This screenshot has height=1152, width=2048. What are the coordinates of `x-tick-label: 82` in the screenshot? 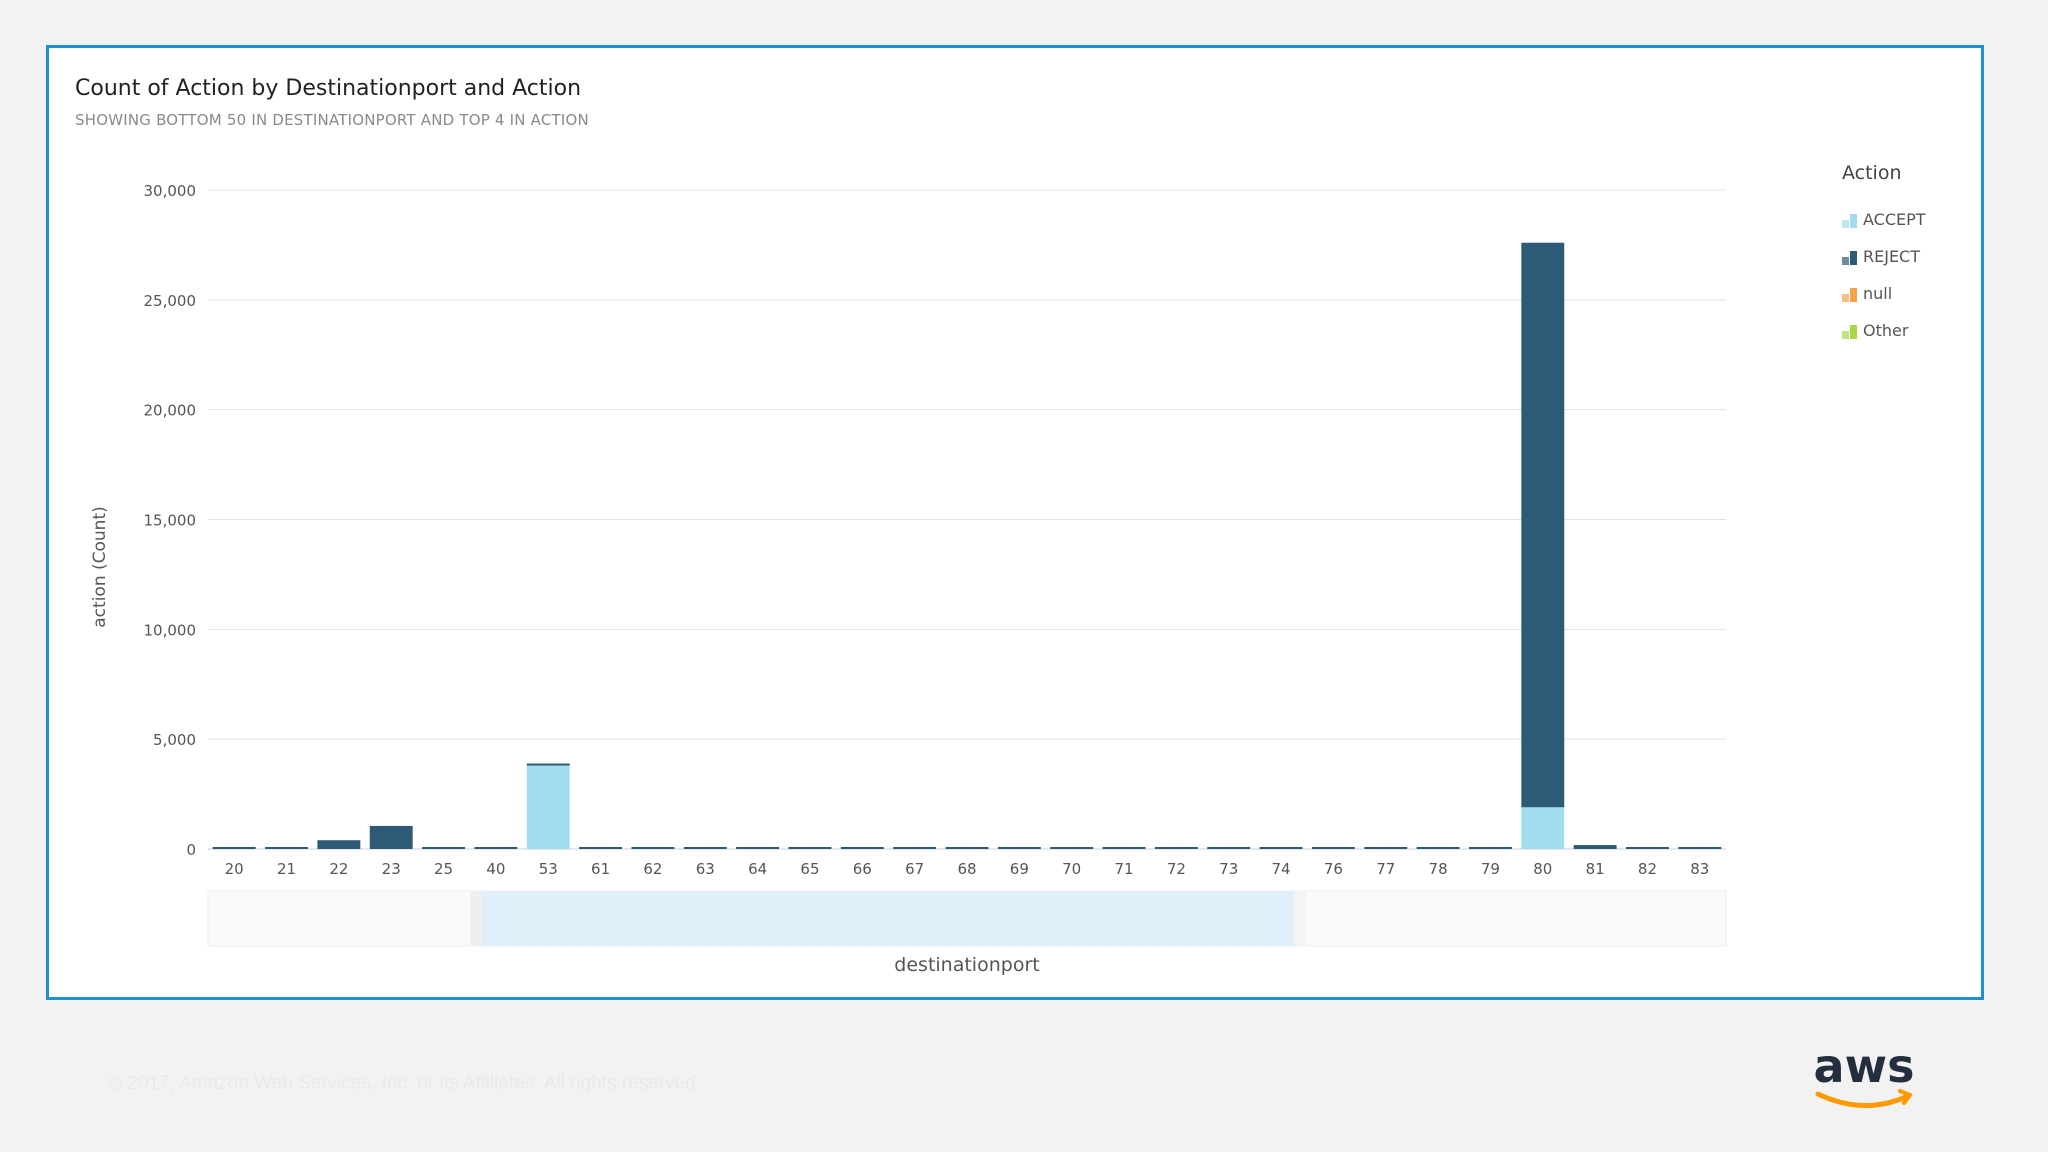 It's located at (1647, 869).